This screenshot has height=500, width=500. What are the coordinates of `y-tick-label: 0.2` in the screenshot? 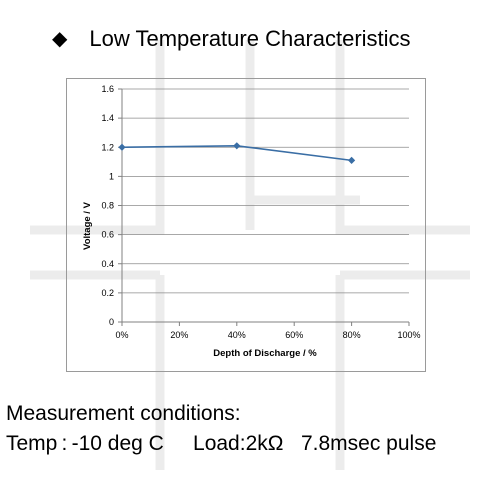 It's located at (107, 293).